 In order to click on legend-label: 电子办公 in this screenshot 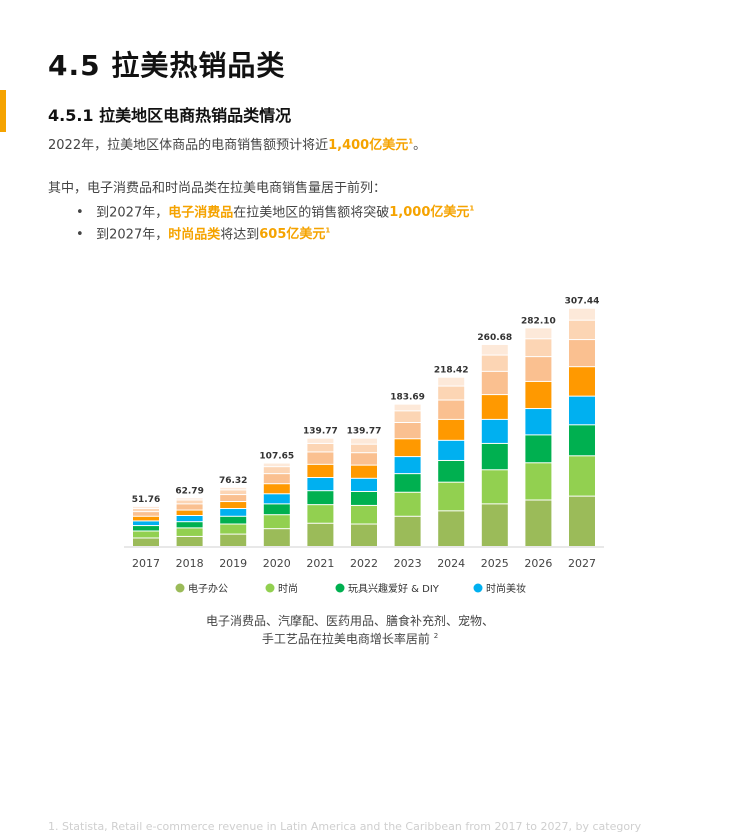, I will do `click(208, 588)`.